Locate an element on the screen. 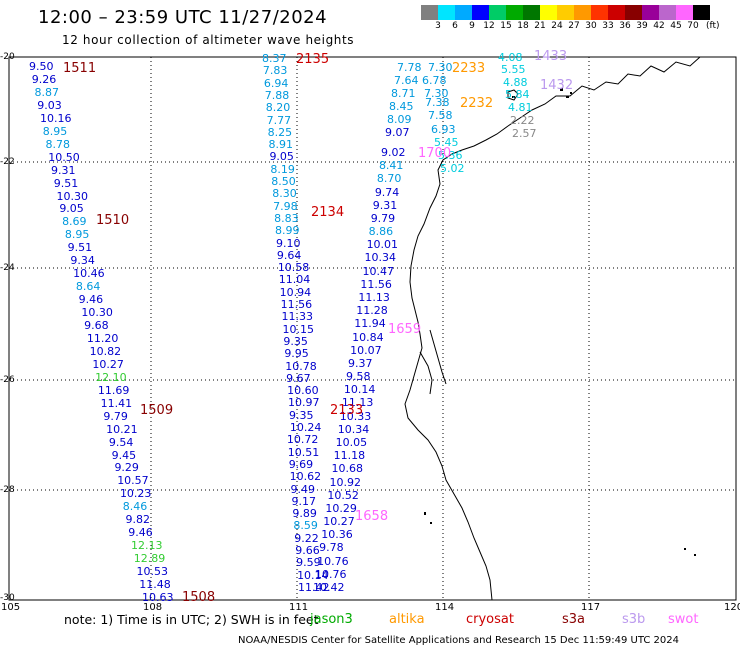 The width and height of the screenshot is (740, 650). wave-height-value: 8.71 is located at coordinates (403, 93).